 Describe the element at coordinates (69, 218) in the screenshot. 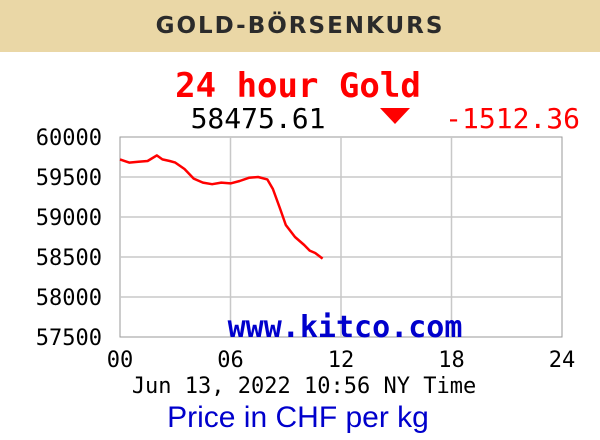

I see `y-tick-label: 59000` at that location.